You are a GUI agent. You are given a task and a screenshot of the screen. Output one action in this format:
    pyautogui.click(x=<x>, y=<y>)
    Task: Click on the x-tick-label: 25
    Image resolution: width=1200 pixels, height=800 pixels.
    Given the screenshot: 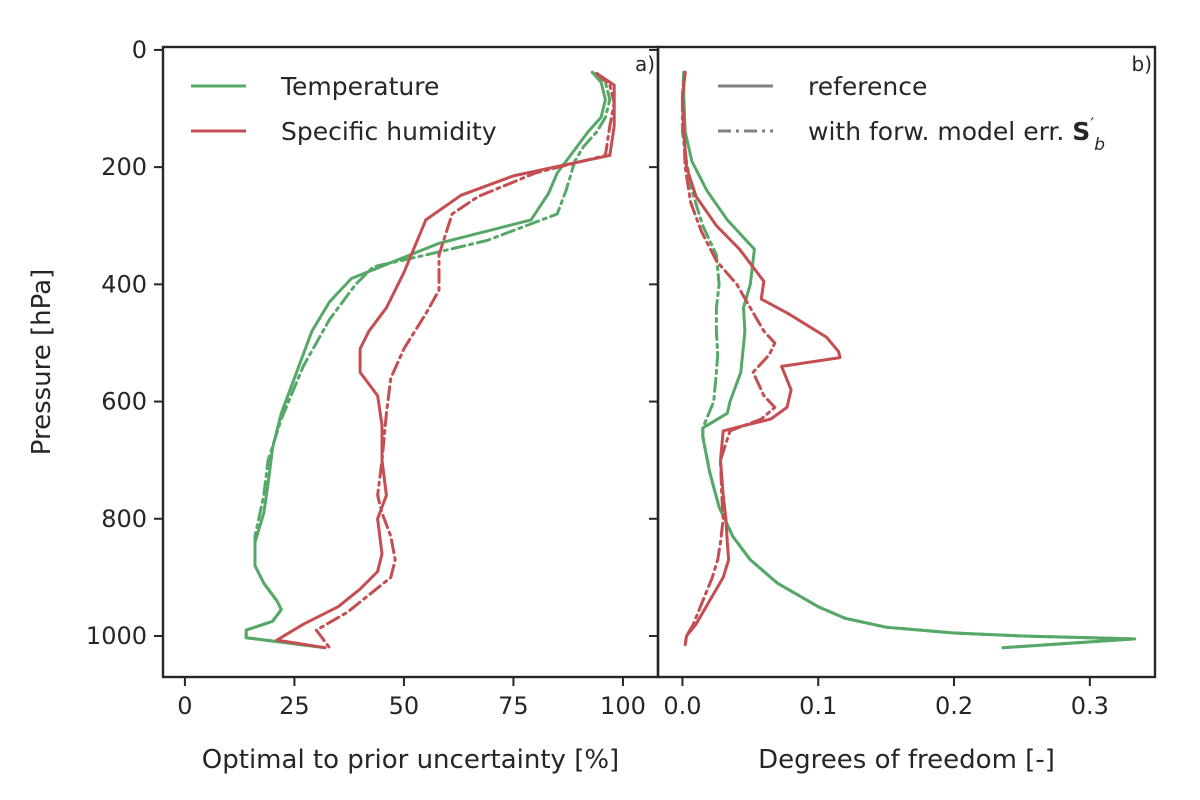 What is the action you would take?
    pyautogui.click(x=294, y=706)
    